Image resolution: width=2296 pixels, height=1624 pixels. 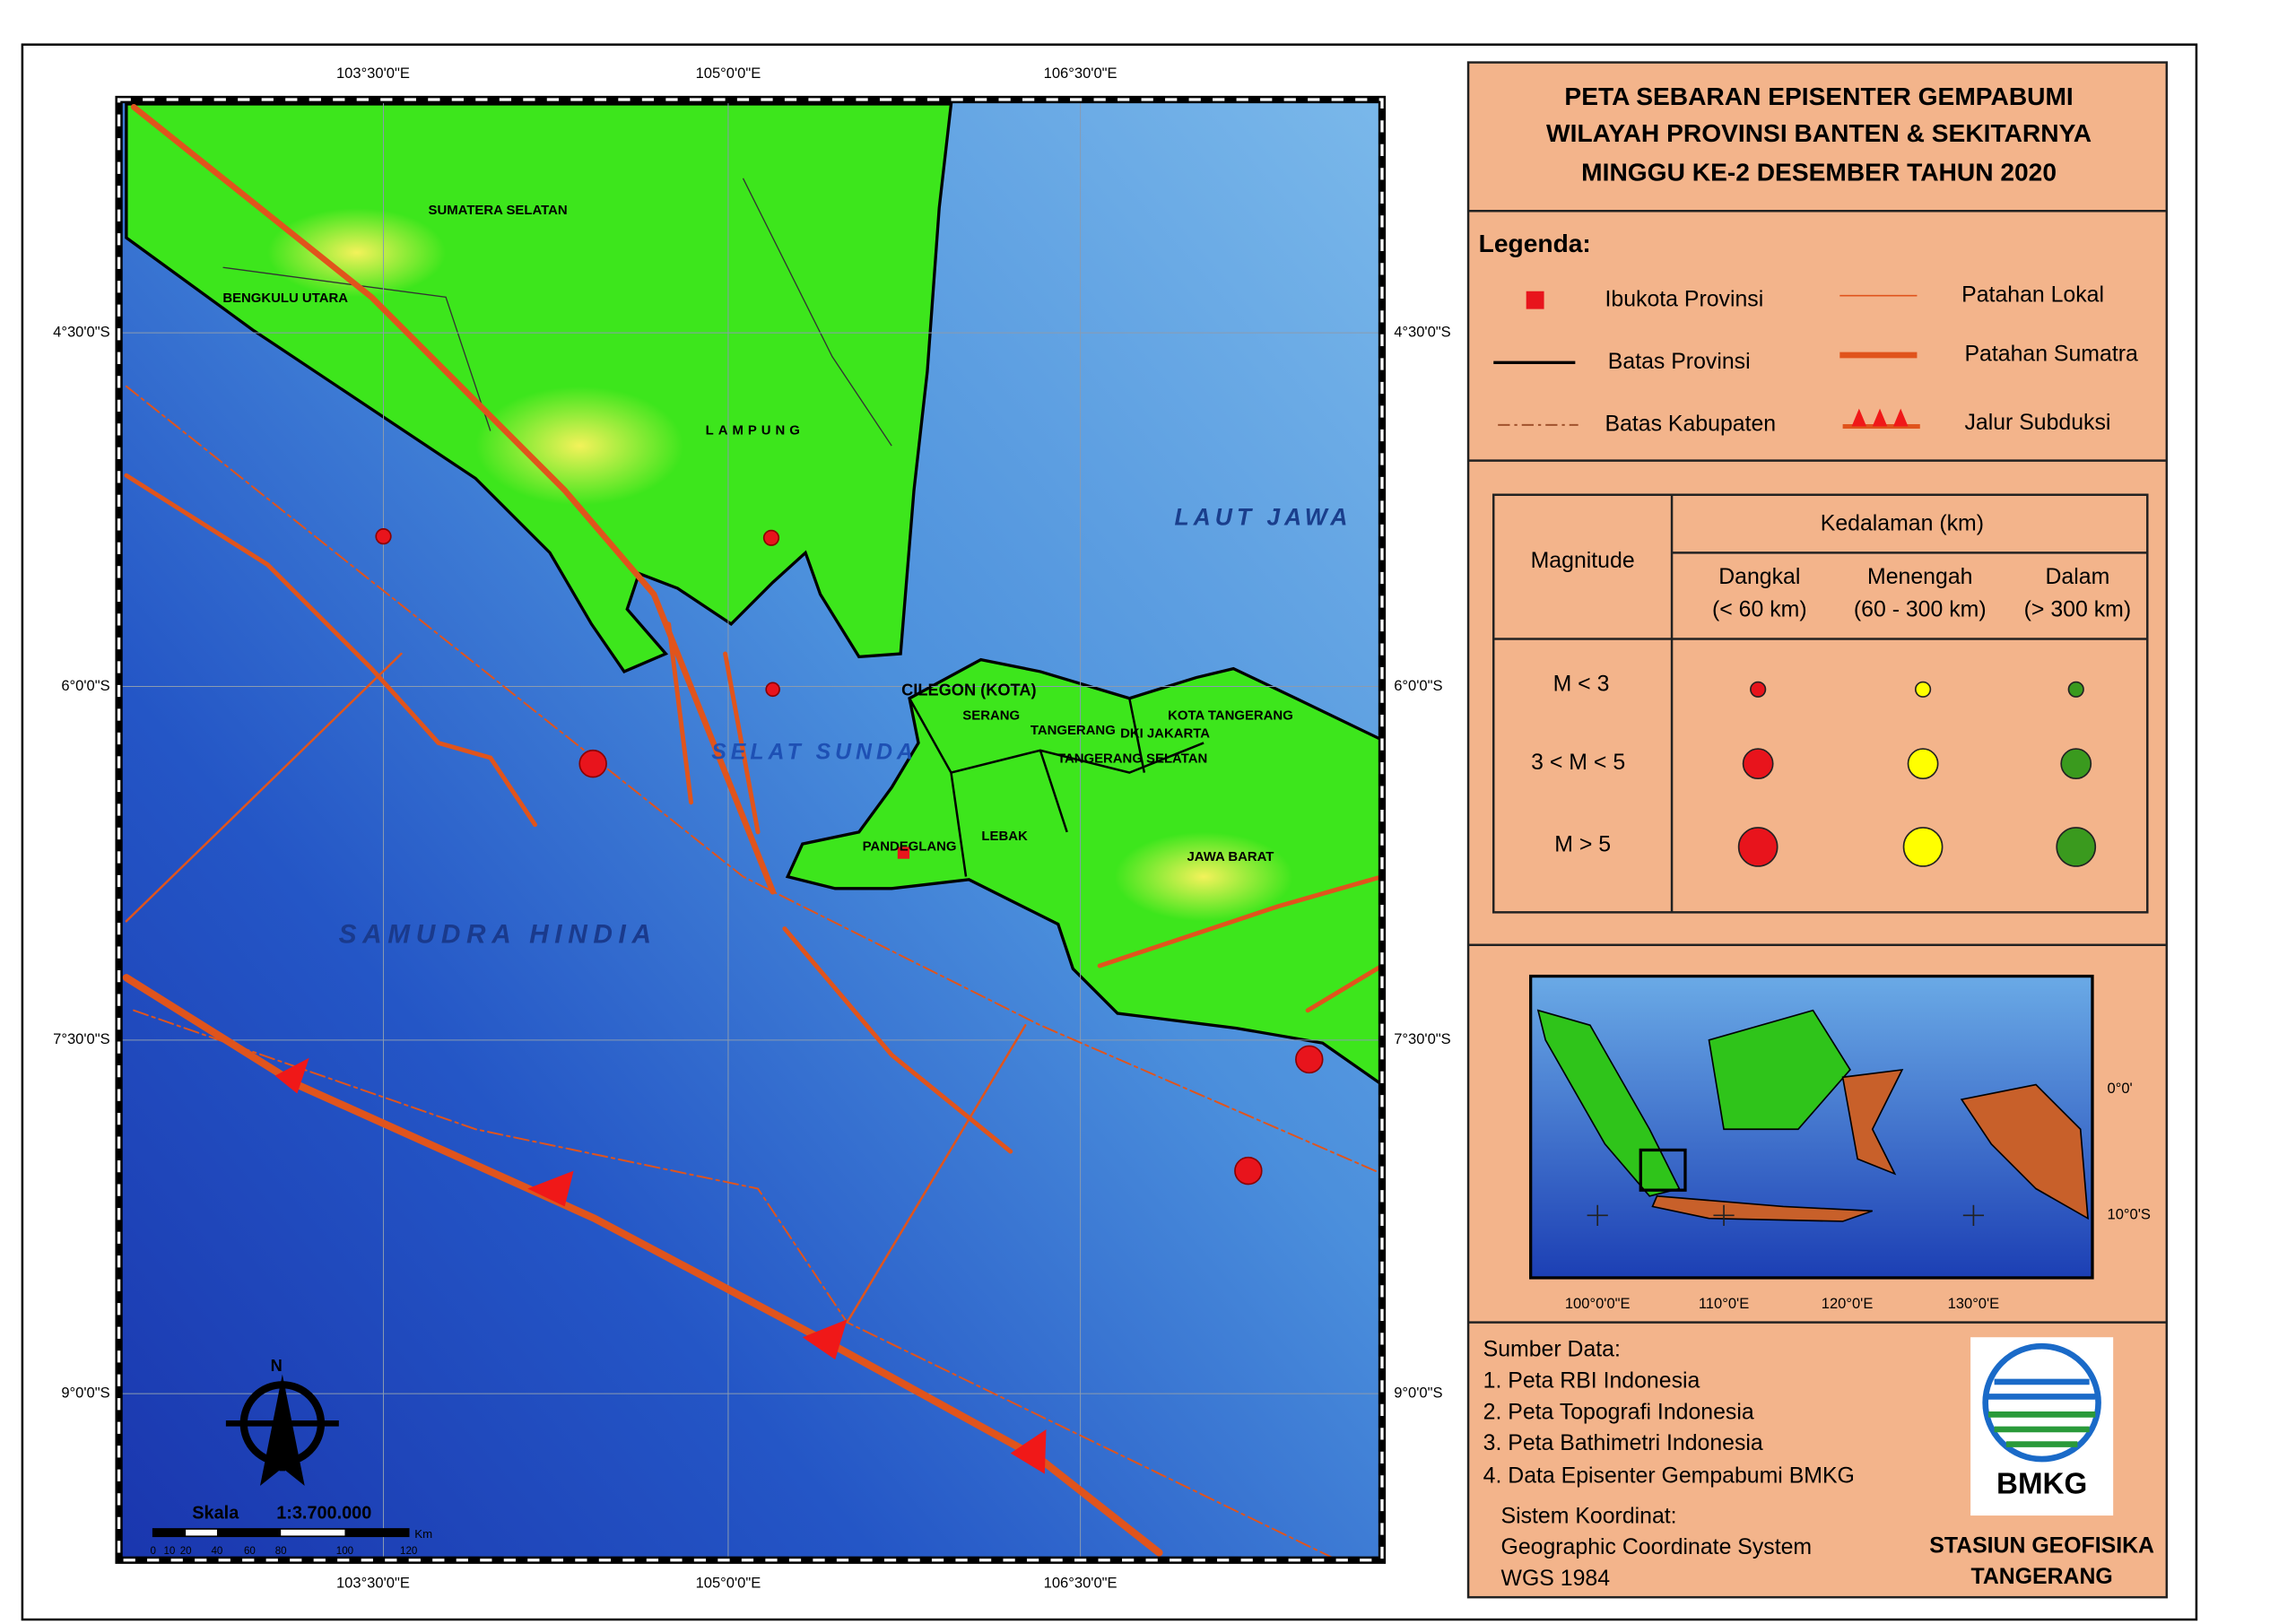 What do you see at coordinates (1263, 516) in the screenshot?
I see `sea-label: LAUT JAWA` at bounding box center [1263, 516].